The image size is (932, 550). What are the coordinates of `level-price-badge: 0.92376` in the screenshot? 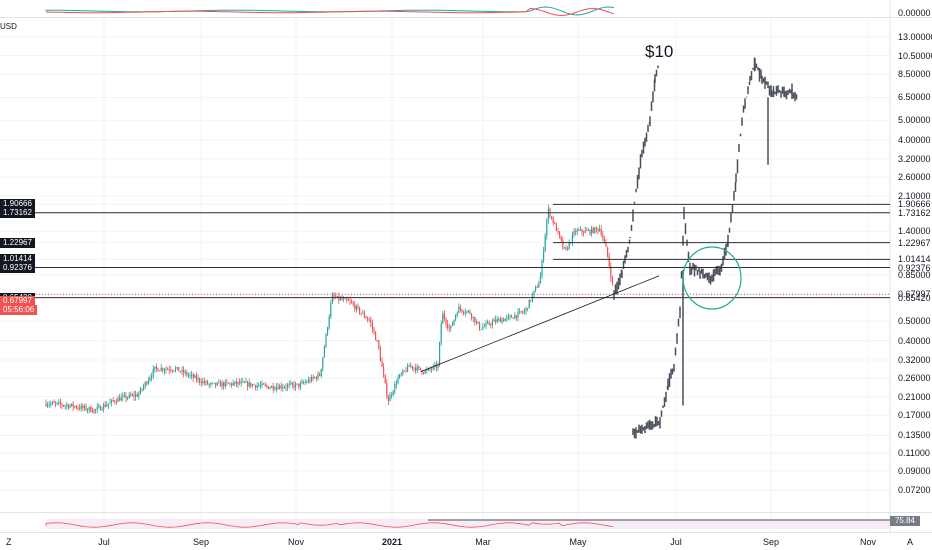 It's located at (17, 267).